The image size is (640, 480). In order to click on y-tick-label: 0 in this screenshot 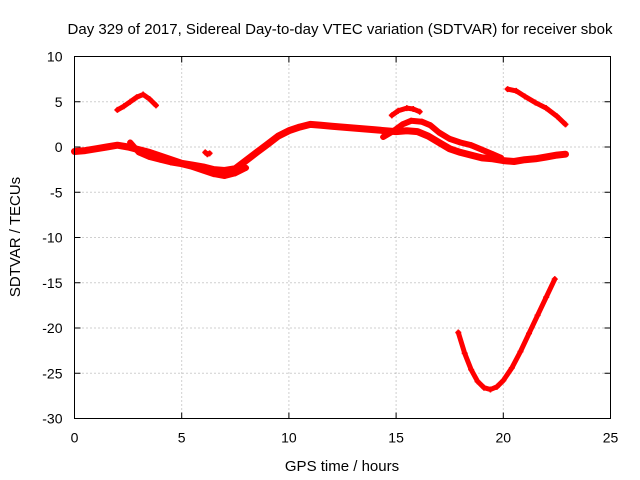, I will do `click(59, 147)`.